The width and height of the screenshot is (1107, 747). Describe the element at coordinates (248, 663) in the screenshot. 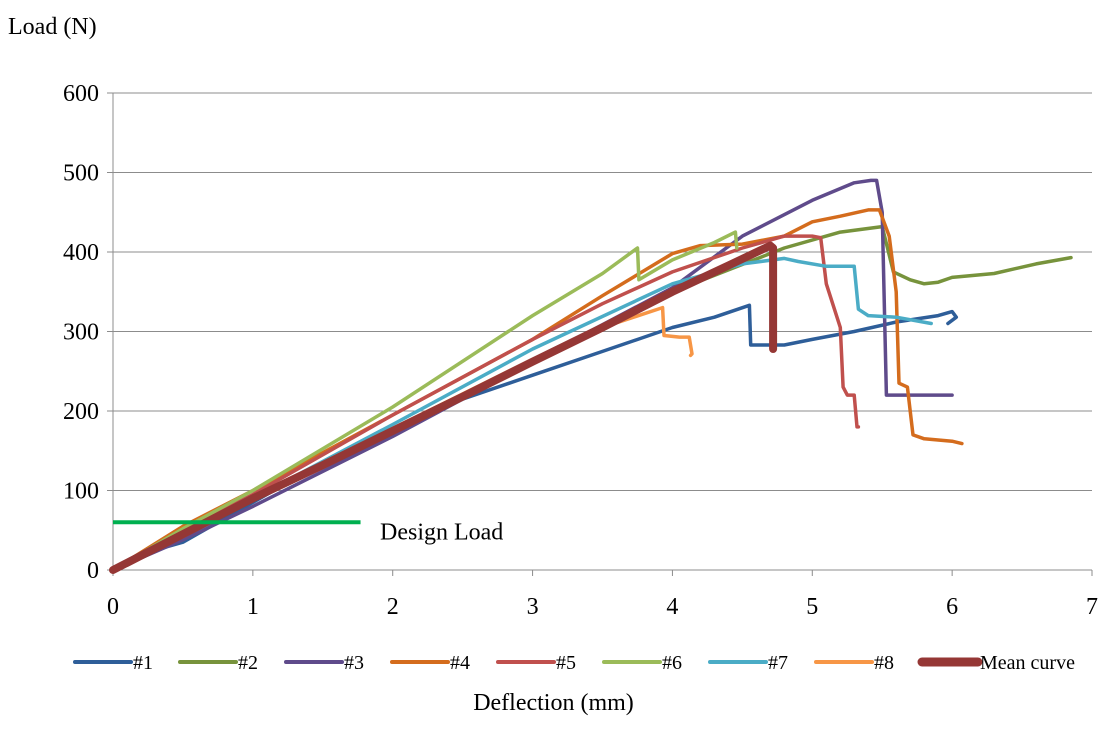

I see `legend-label-2: #2` at that location.